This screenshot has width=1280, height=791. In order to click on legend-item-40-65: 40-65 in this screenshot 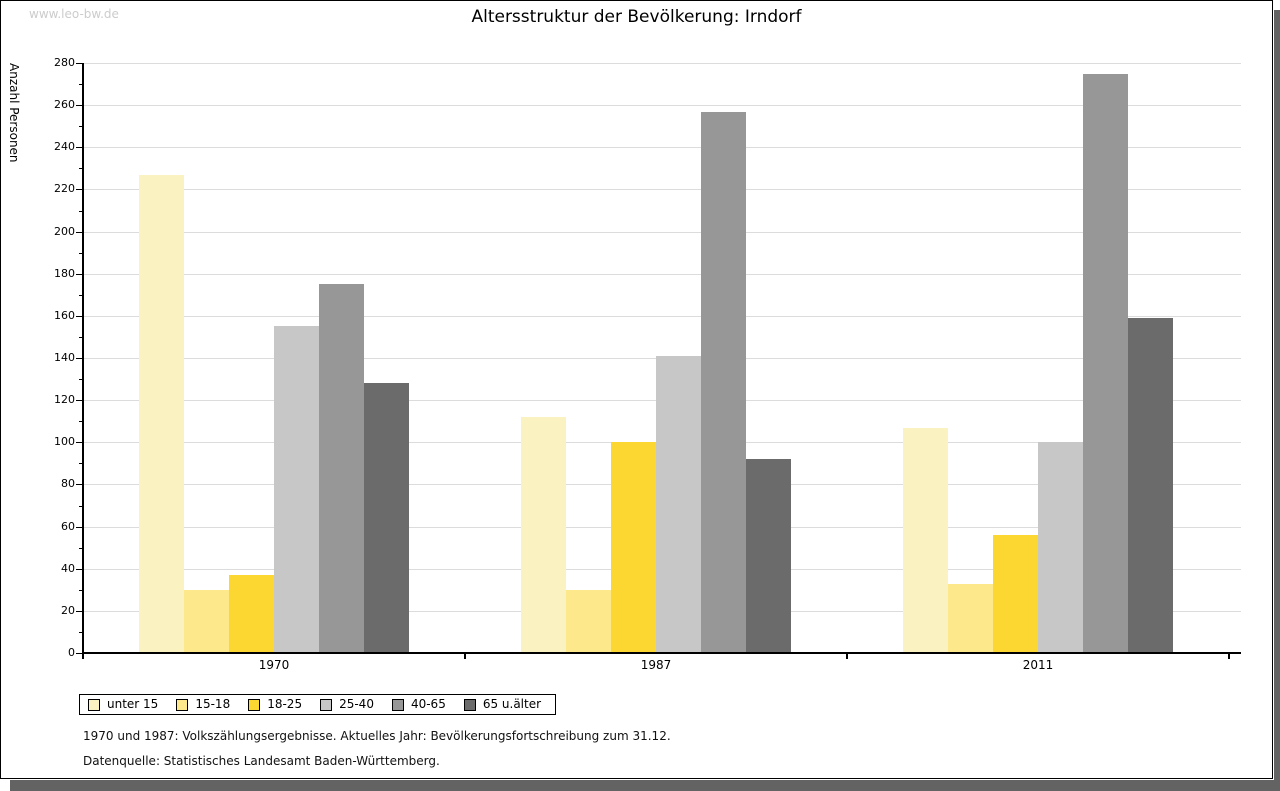, I will do `click(418, 704)`.